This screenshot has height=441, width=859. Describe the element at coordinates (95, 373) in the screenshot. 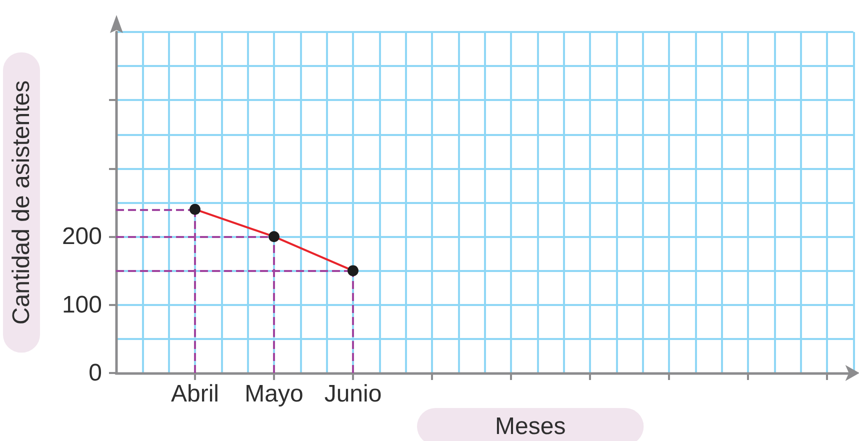

I see `y-tick-label: 0` at that location.